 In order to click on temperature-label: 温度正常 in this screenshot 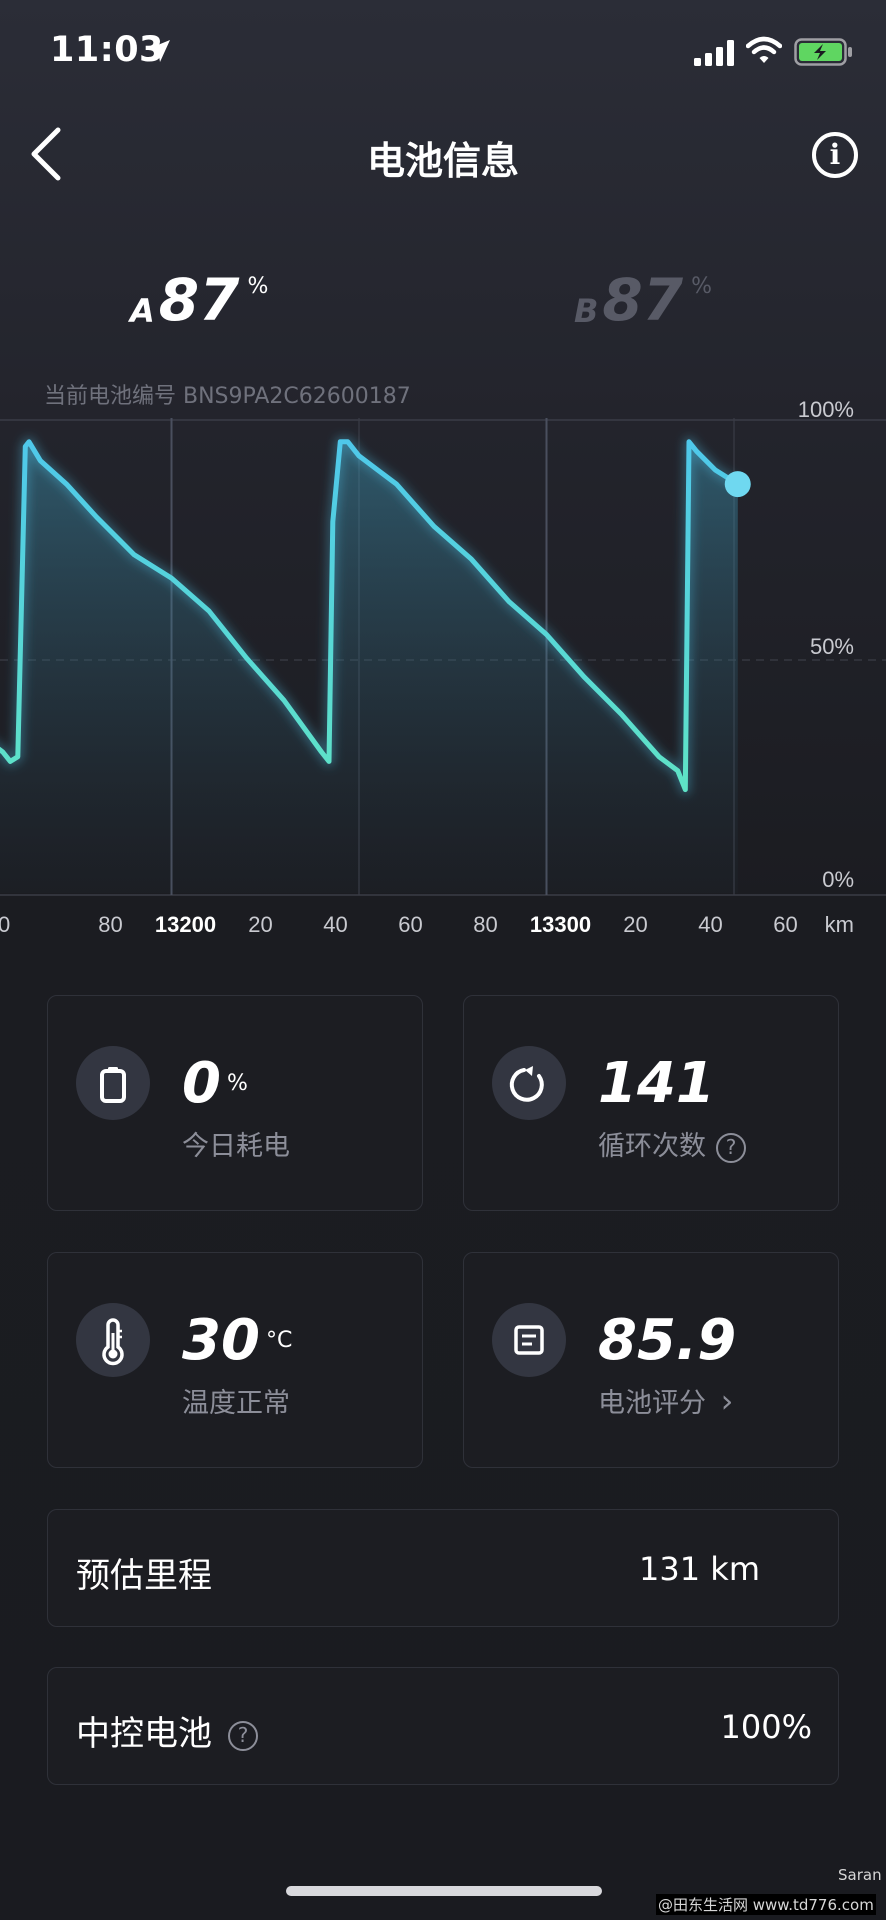, I will do `click(236, 1403)`.